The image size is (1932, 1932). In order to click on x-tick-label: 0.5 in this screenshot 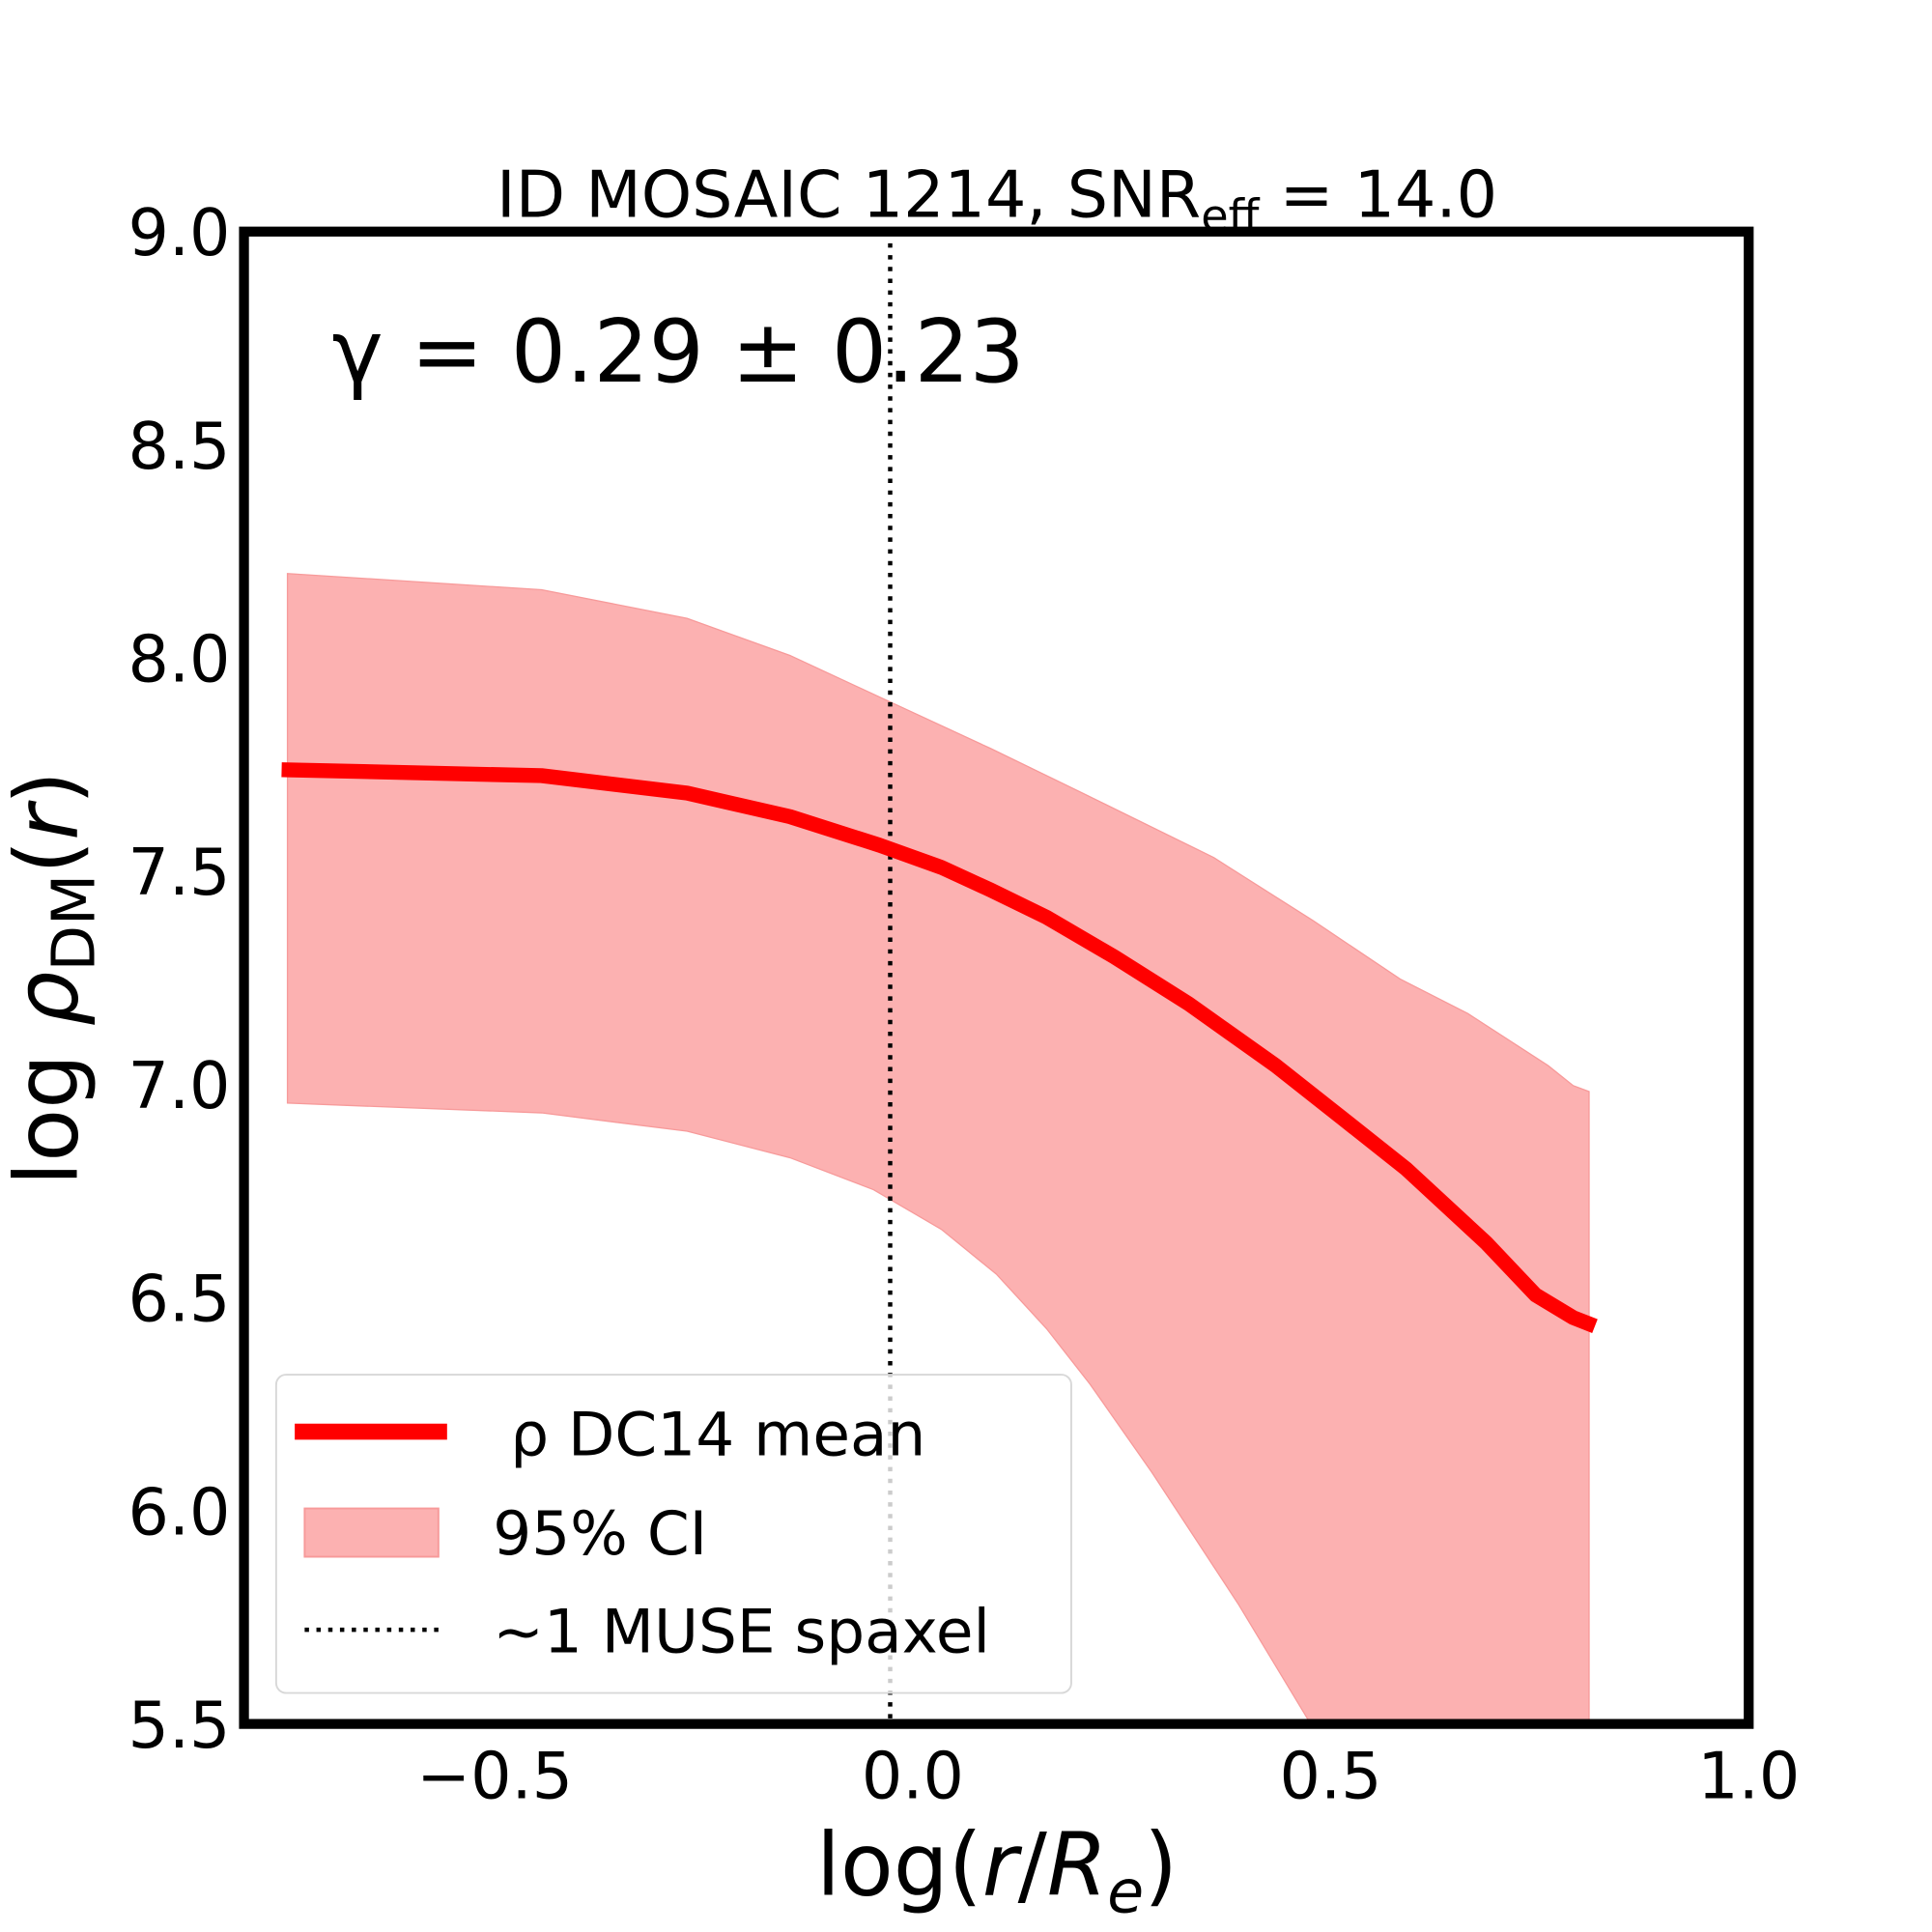, I will do `click(1331, 1776)`.